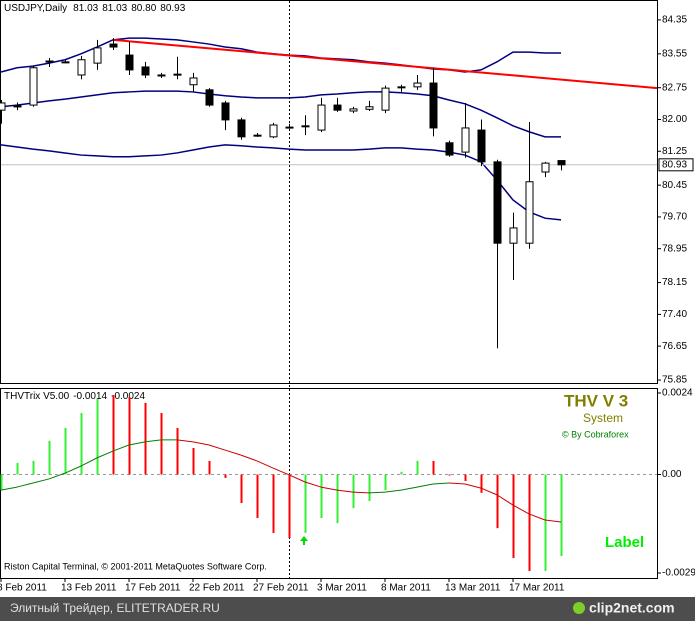 The width and height of the screenshot is (695, 621). Describe the element at coordinates (579, 608) in the screenshot. I see `clip2net-icon` at that location.